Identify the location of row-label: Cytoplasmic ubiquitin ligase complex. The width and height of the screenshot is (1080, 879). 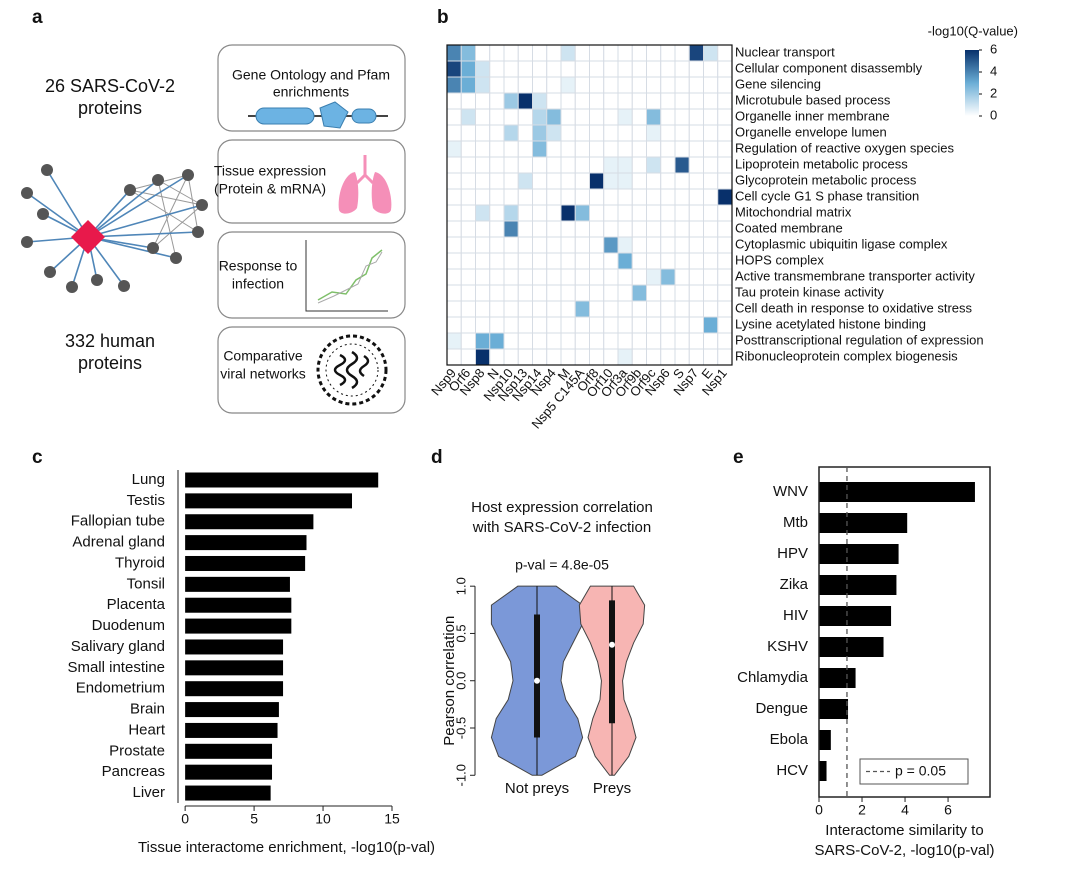
(841, 243).